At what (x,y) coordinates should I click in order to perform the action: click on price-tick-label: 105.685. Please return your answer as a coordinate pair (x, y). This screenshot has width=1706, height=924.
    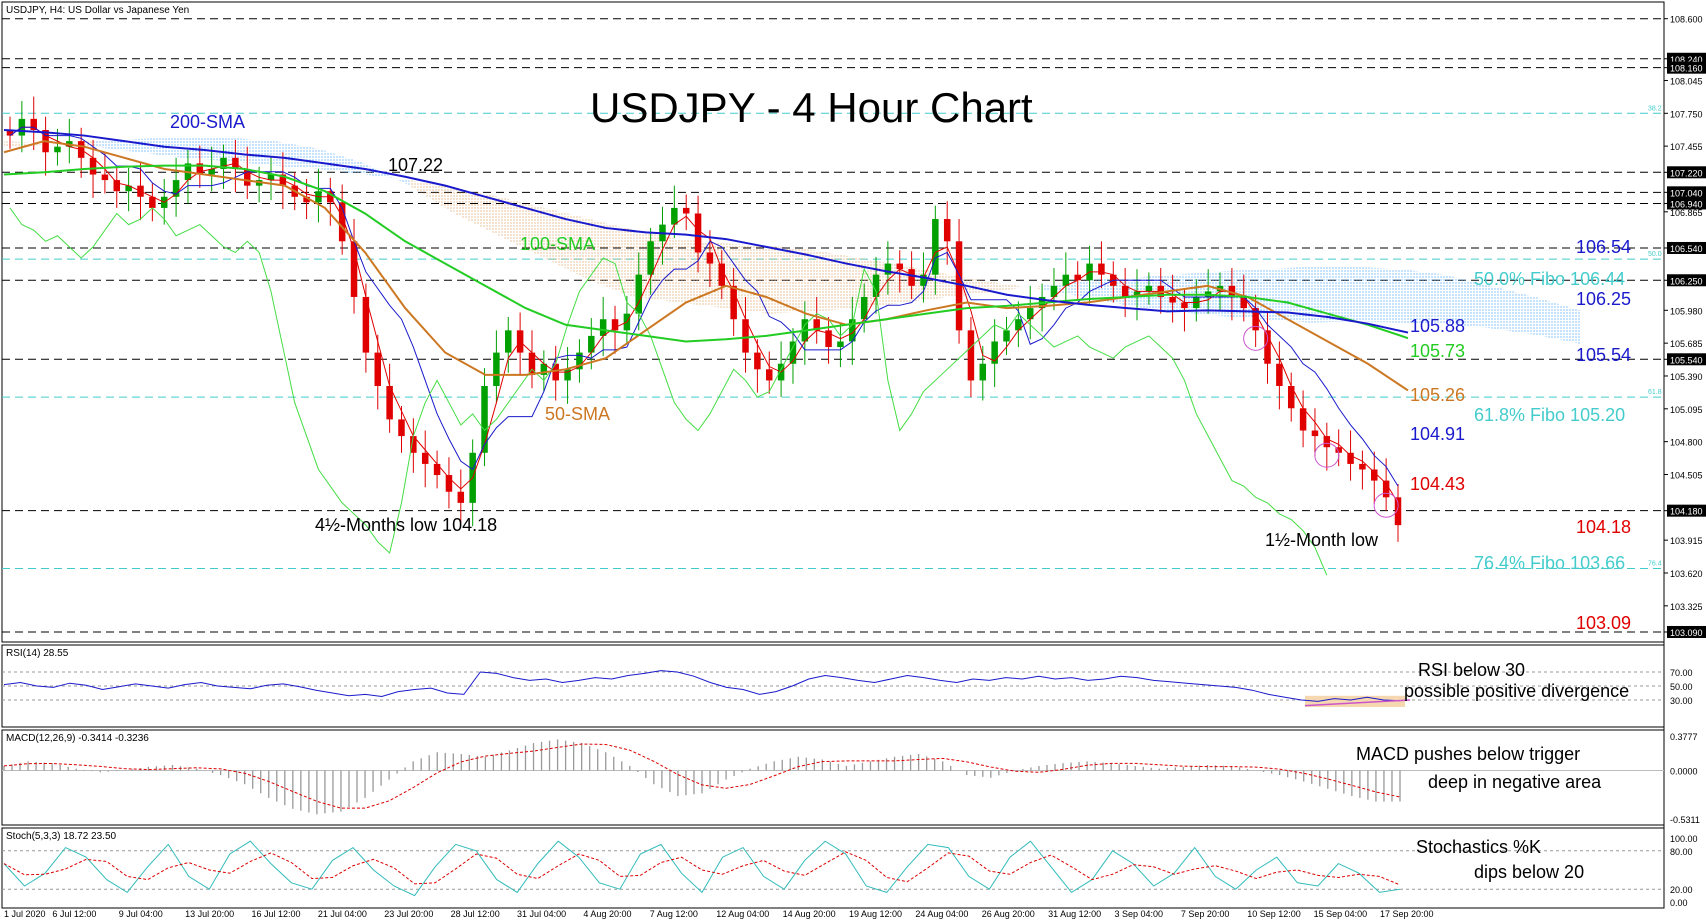
    Looking at the image, I should click on (1686, 344).